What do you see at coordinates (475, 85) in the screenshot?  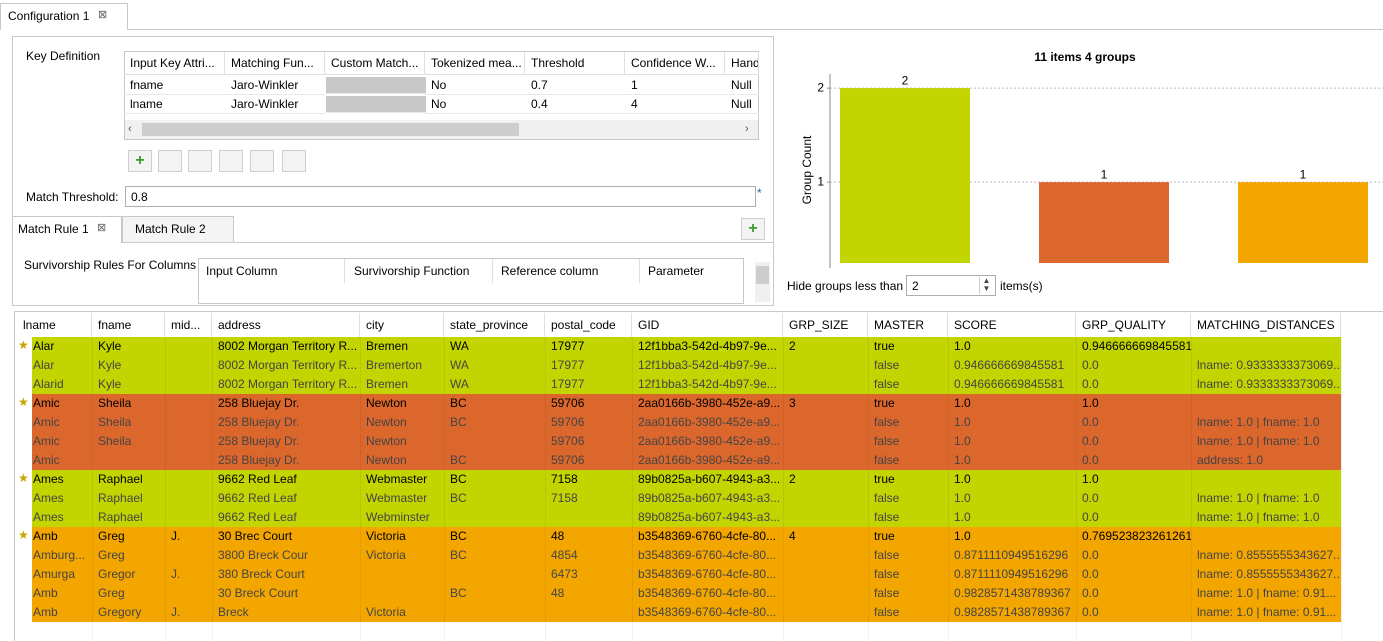 I see `table-cell: No` at bounding box center [475, 85].